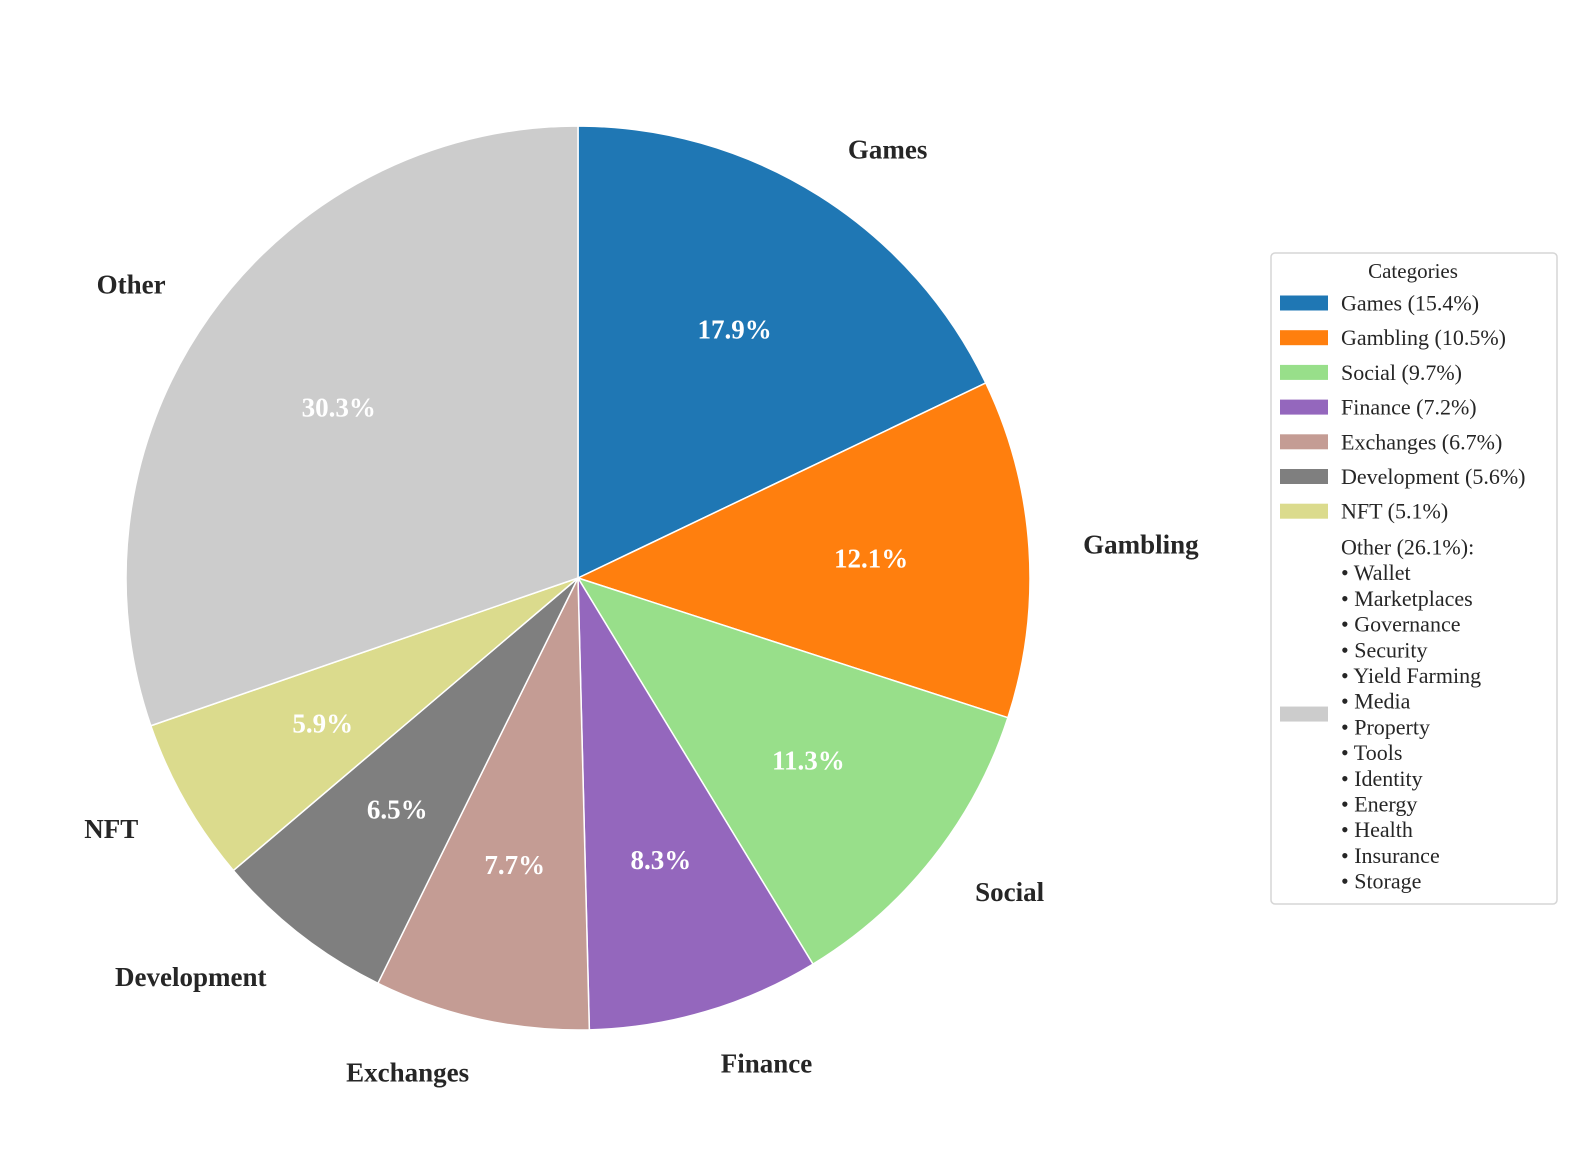  What do you see at coordinates (803, 550) in the screenshot?
I see `slice-gambling` at bounding box center [803, 550].